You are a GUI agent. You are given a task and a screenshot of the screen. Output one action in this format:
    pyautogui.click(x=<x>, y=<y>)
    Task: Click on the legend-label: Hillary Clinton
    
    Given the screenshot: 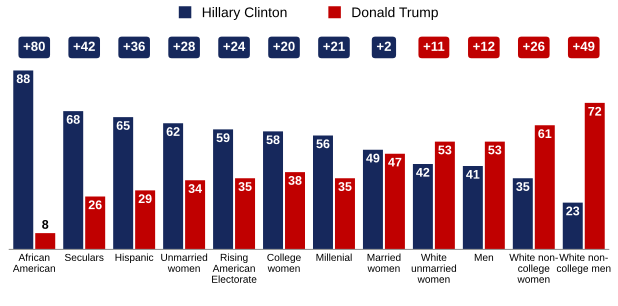 What is the action you would take?
    pyautogui.click(x=244, y=13)
    